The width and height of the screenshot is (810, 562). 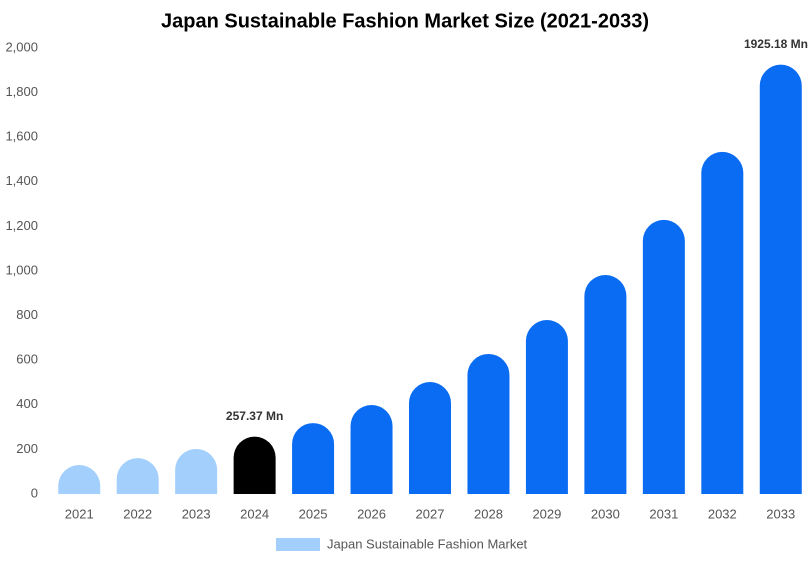 What do you see at coordinates (254, 513) in the screenshot?
I see `x-tick-label: 2024` at bounding box center [254, 513].